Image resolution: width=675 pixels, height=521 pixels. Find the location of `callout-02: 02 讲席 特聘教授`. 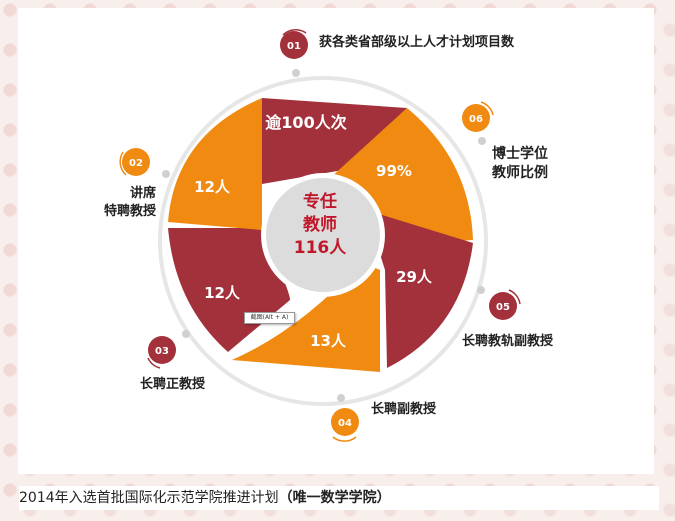

callout-02: 02 讲席 特聘教授 is located at coordinates (130, 183).